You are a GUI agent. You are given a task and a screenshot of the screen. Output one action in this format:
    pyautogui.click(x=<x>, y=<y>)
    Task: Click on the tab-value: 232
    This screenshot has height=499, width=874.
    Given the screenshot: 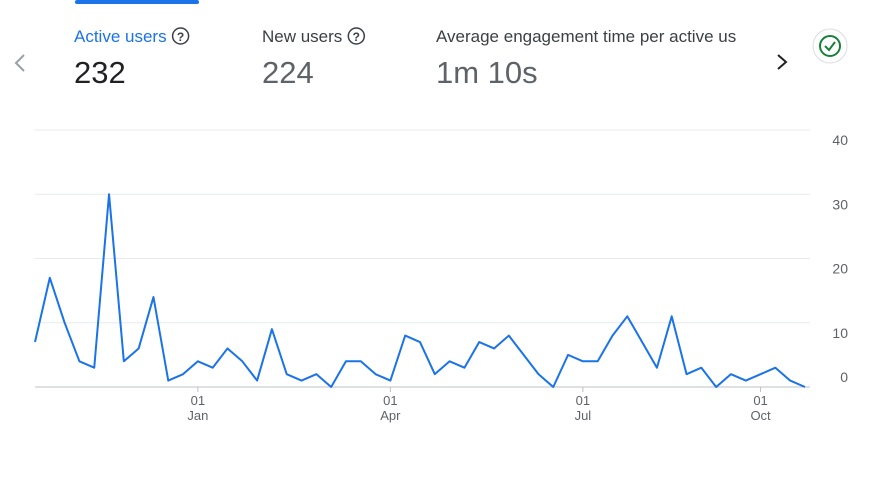 What is the action you would take?
    pyautogui.click(x=100, y=72)
    